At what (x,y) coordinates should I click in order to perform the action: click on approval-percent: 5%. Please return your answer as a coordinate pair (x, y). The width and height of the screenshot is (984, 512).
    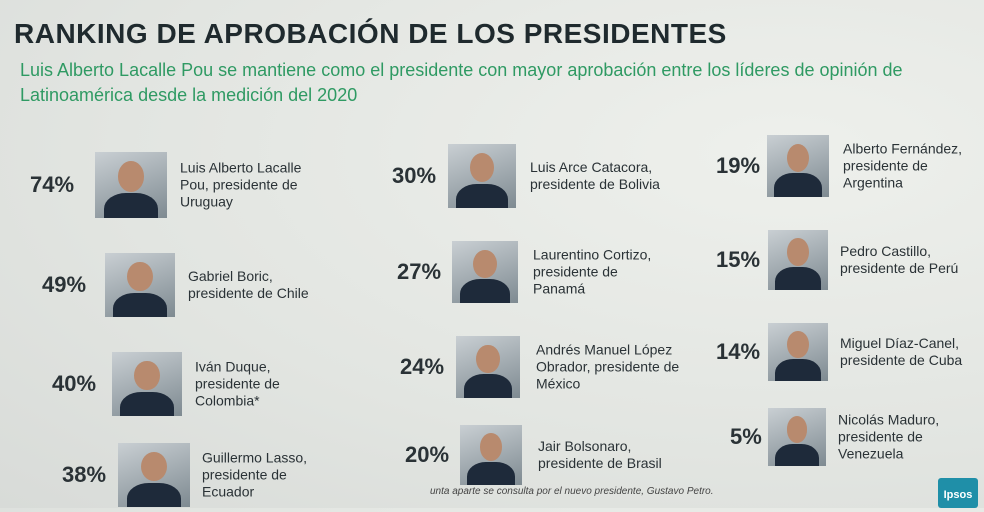
    Looking at the image, I should click on (746, 436).